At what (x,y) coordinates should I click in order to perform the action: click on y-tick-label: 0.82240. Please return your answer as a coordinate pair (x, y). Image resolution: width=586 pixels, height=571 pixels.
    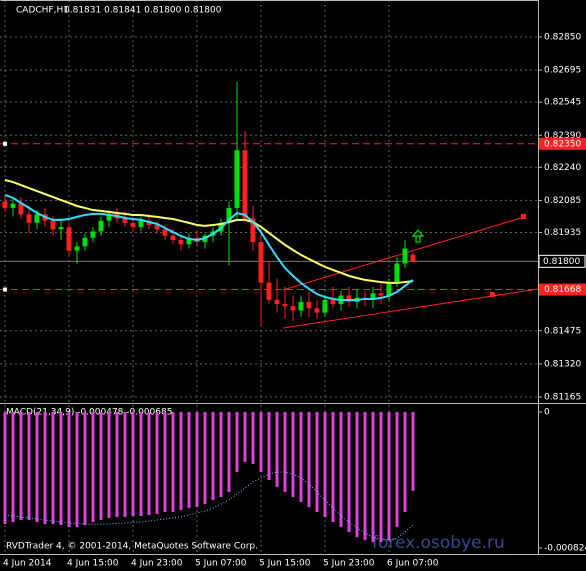
    Looking at the image, I should click on (562, 168).